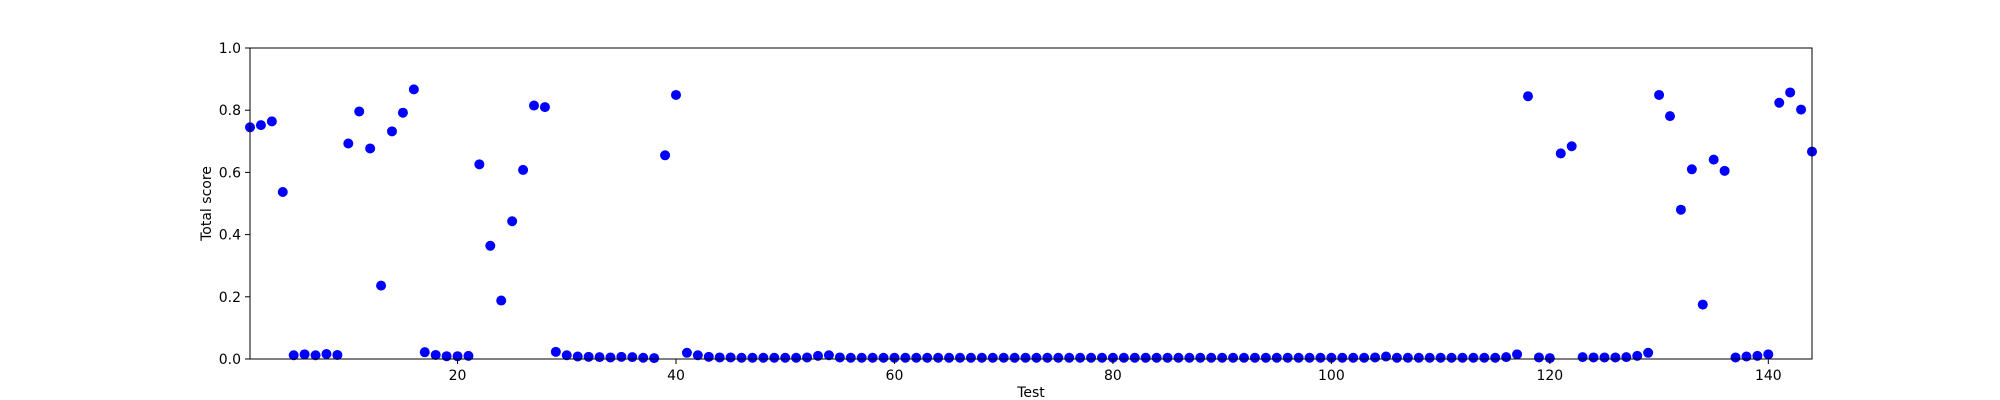 This screenshot has width=2000, height=400. What do you see at coordinates (230, 111) in the screenshot?
I see `y-tick-label: 0.8` at bounding box center [230, 111].